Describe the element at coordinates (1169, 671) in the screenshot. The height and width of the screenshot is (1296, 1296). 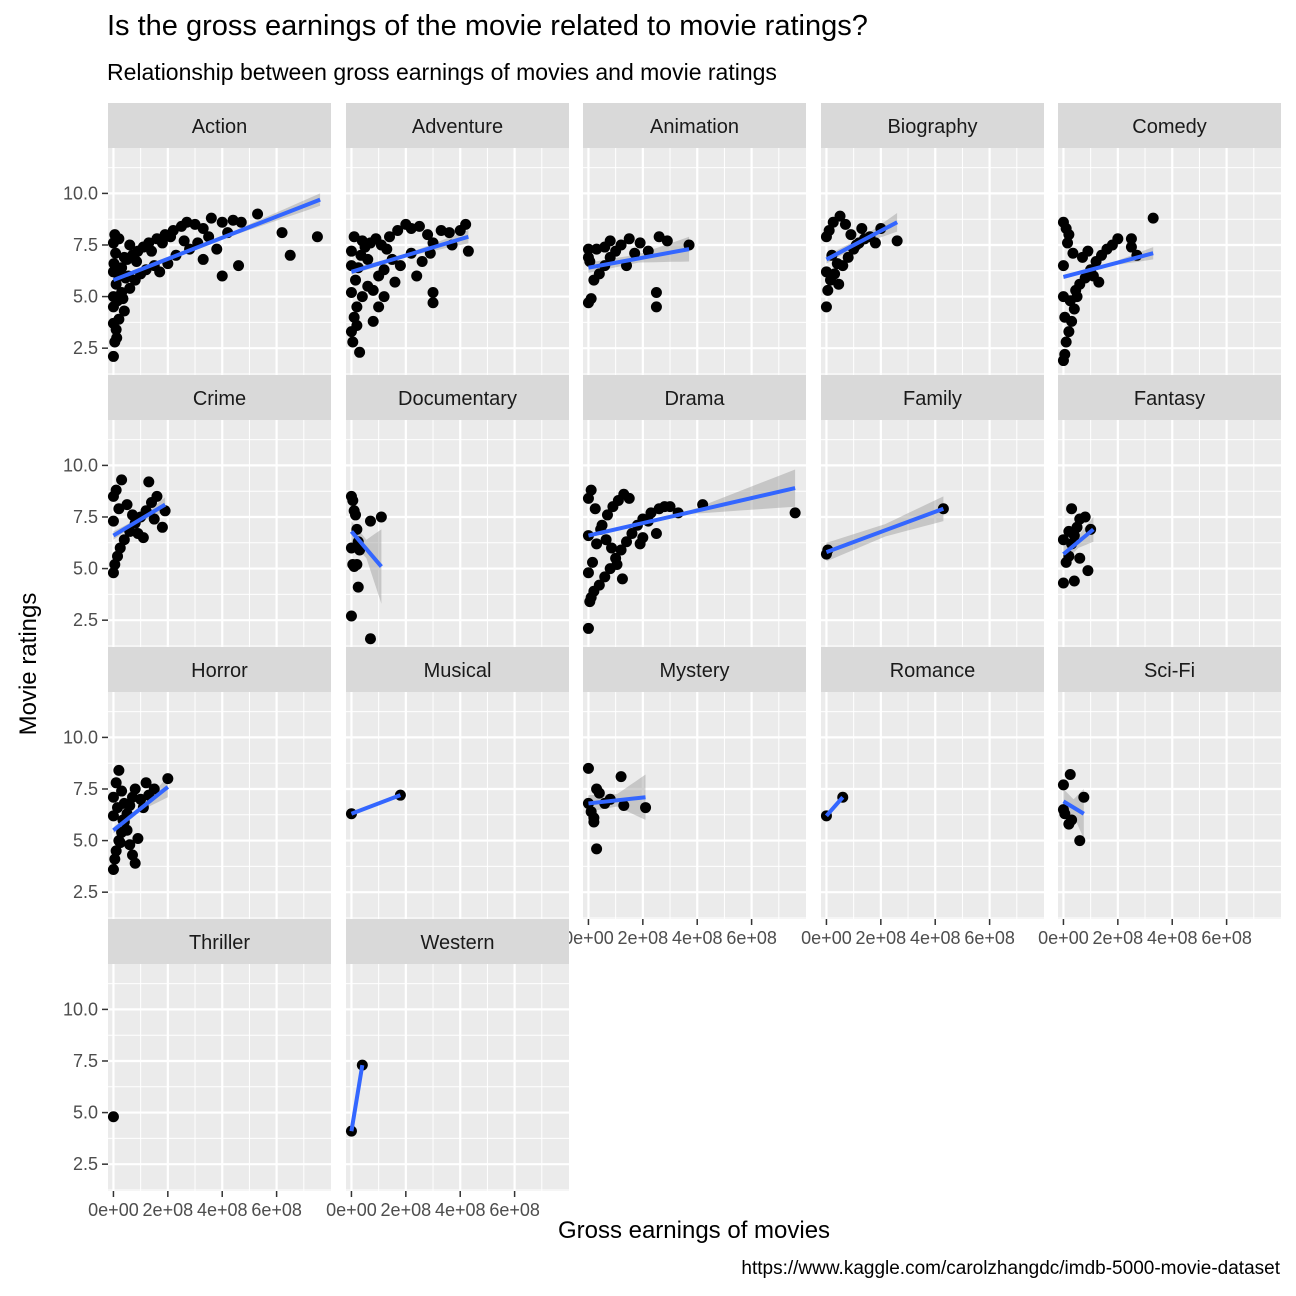
I see `facet-strip-label: Sci-Fi` at that location.